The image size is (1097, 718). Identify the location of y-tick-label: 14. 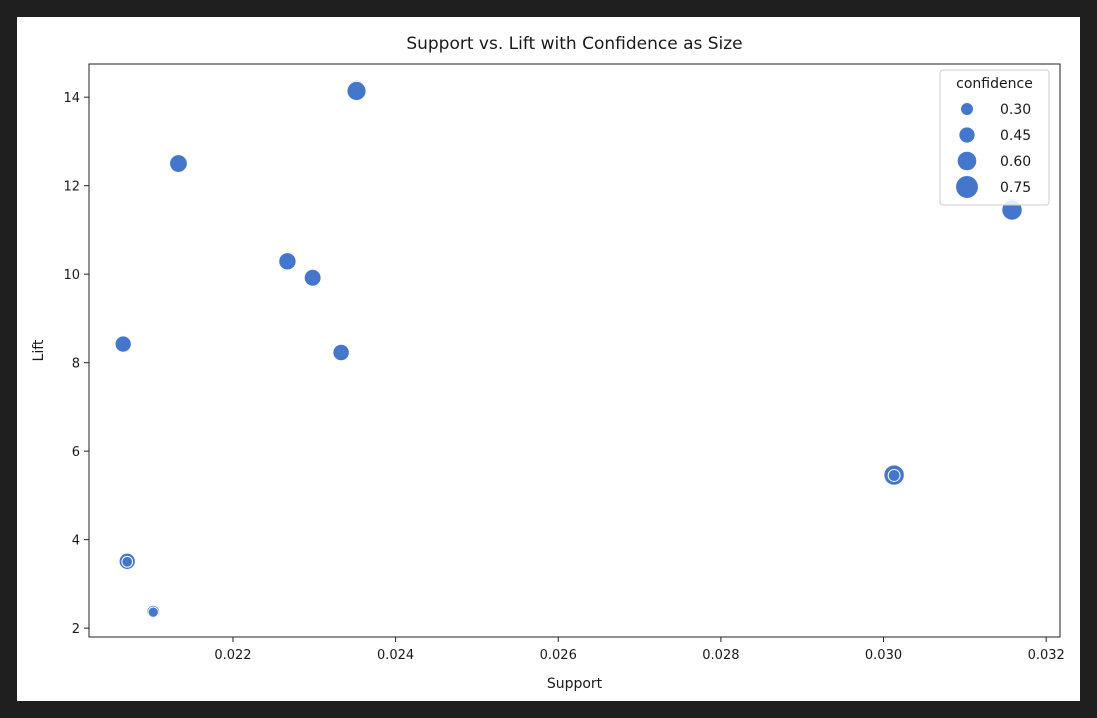
(71, 98).